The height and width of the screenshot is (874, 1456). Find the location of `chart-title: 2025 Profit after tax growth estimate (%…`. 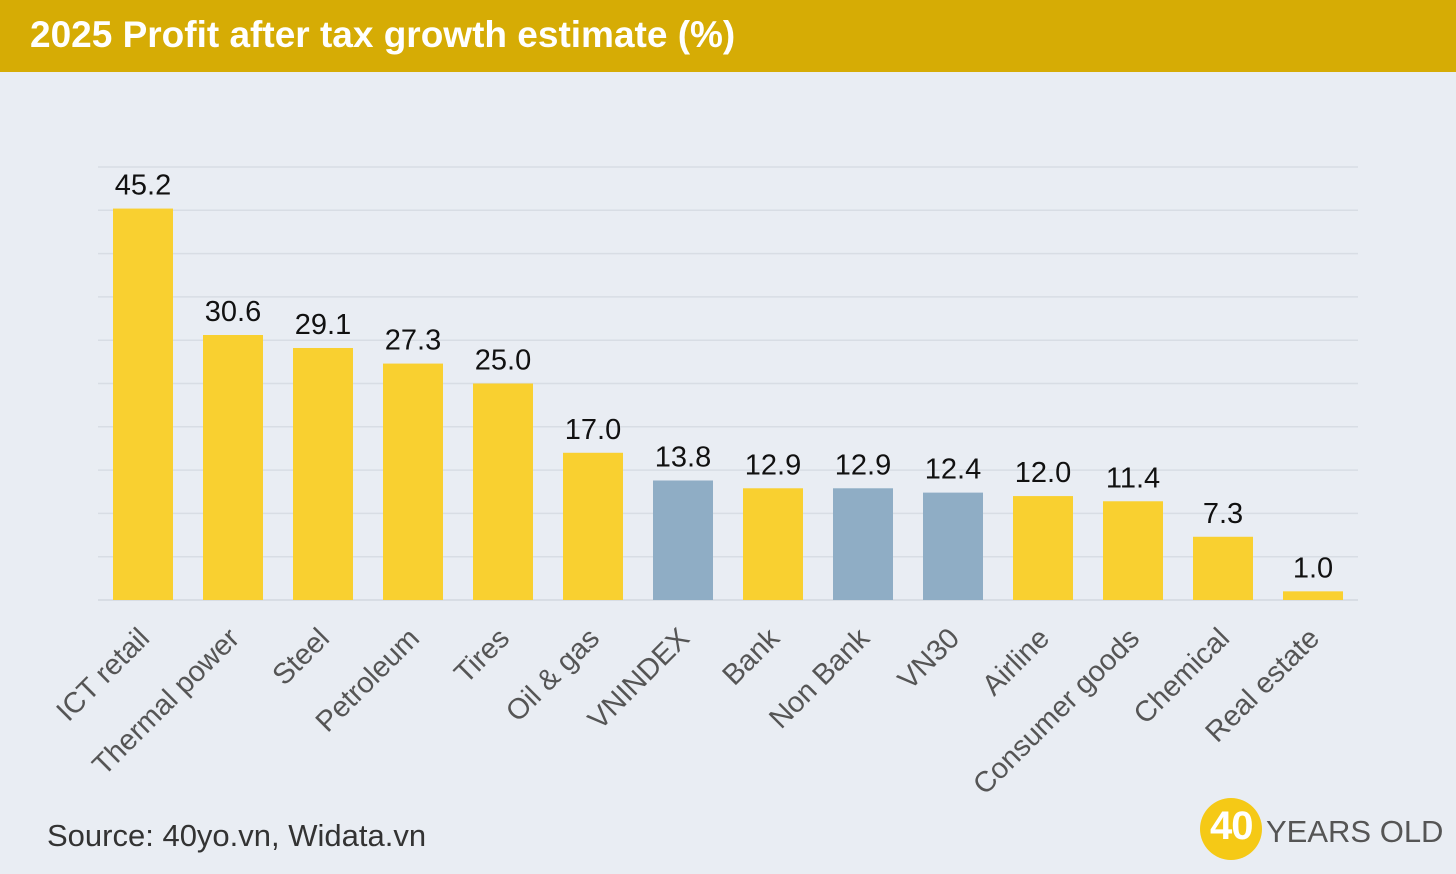

chart-title: 2025 Profit after tax growth estimate (%… is located at coordinates (383, 34).